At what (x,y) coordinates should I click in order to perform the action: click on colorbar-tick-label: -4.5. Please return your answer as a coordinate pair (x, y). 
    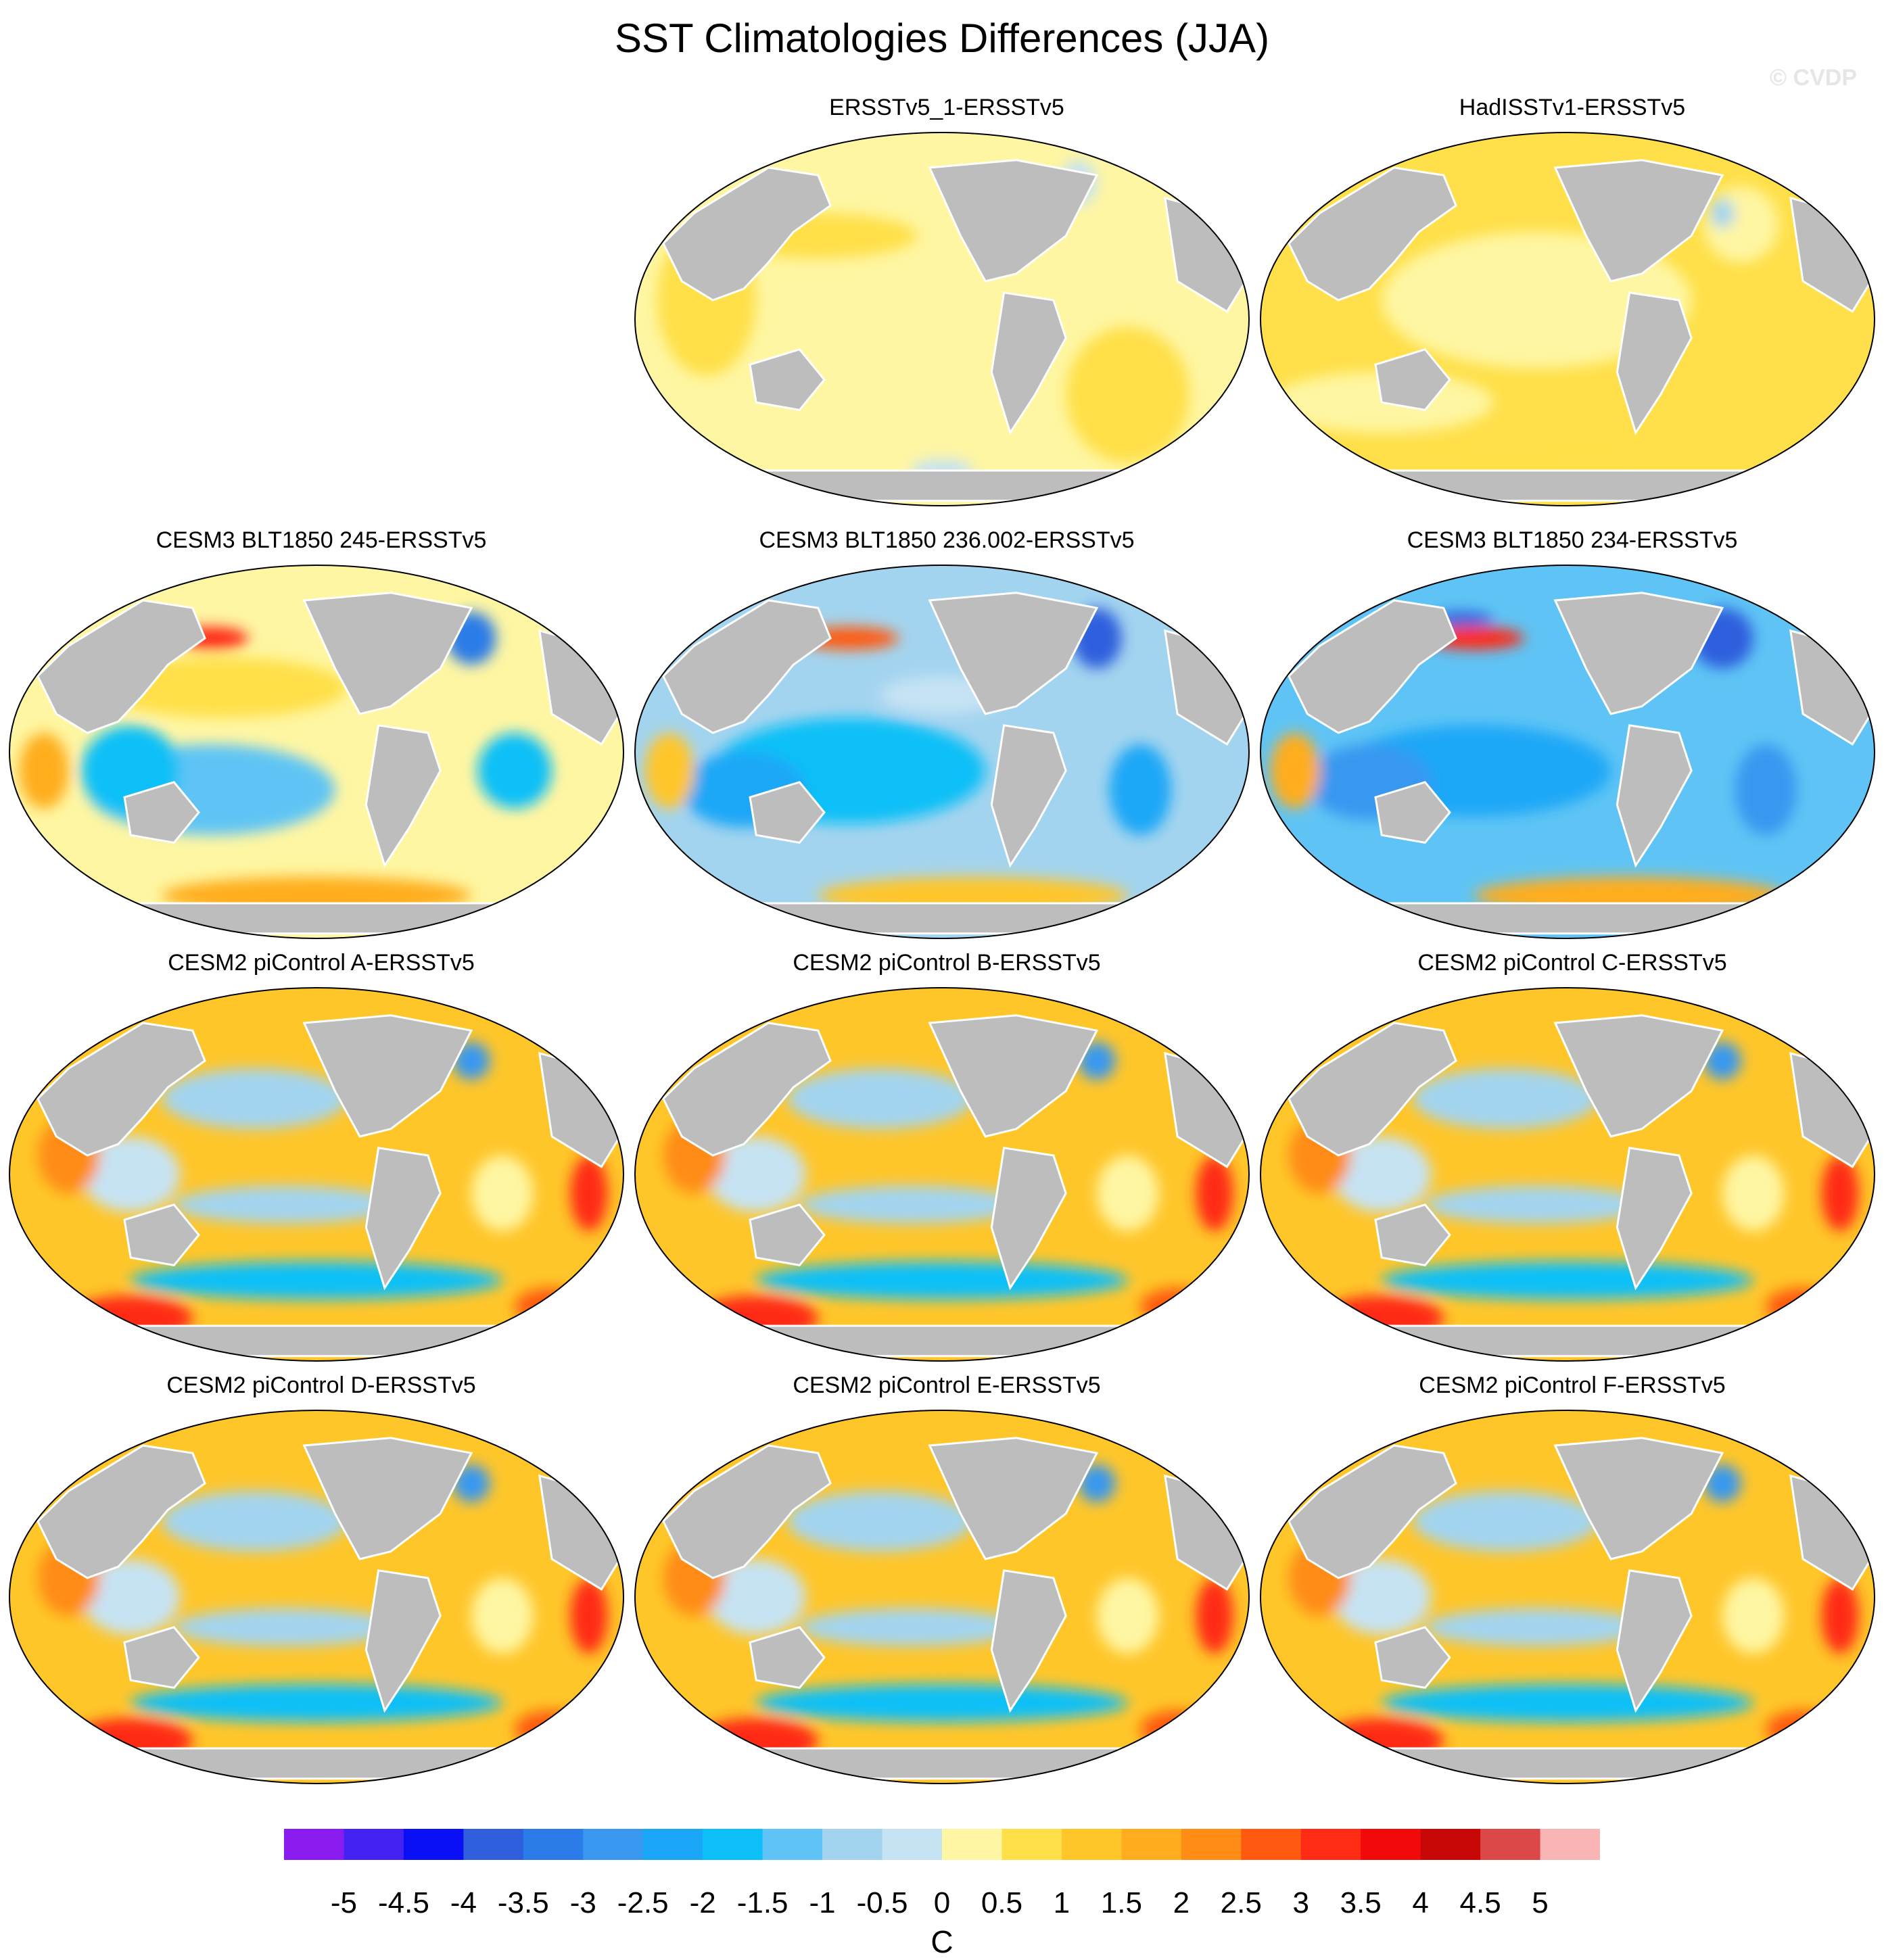
    Looking at the image, I should click on (403, 1902).